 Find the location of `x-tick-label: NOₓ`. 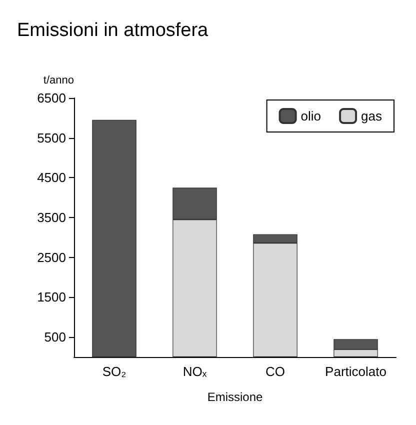

x-tick-label: NOₓ is located at coordinates (195, 371).